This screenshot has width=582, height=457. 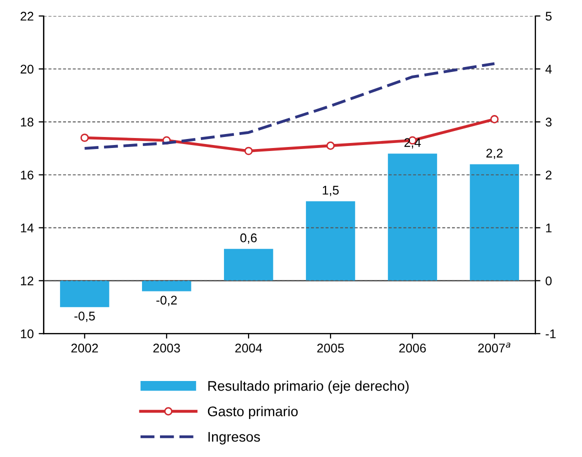 What do you see at coordinates (166, 301) in the screenshot?
I see `data-label: -0,2` at bounding box center [166, 301].